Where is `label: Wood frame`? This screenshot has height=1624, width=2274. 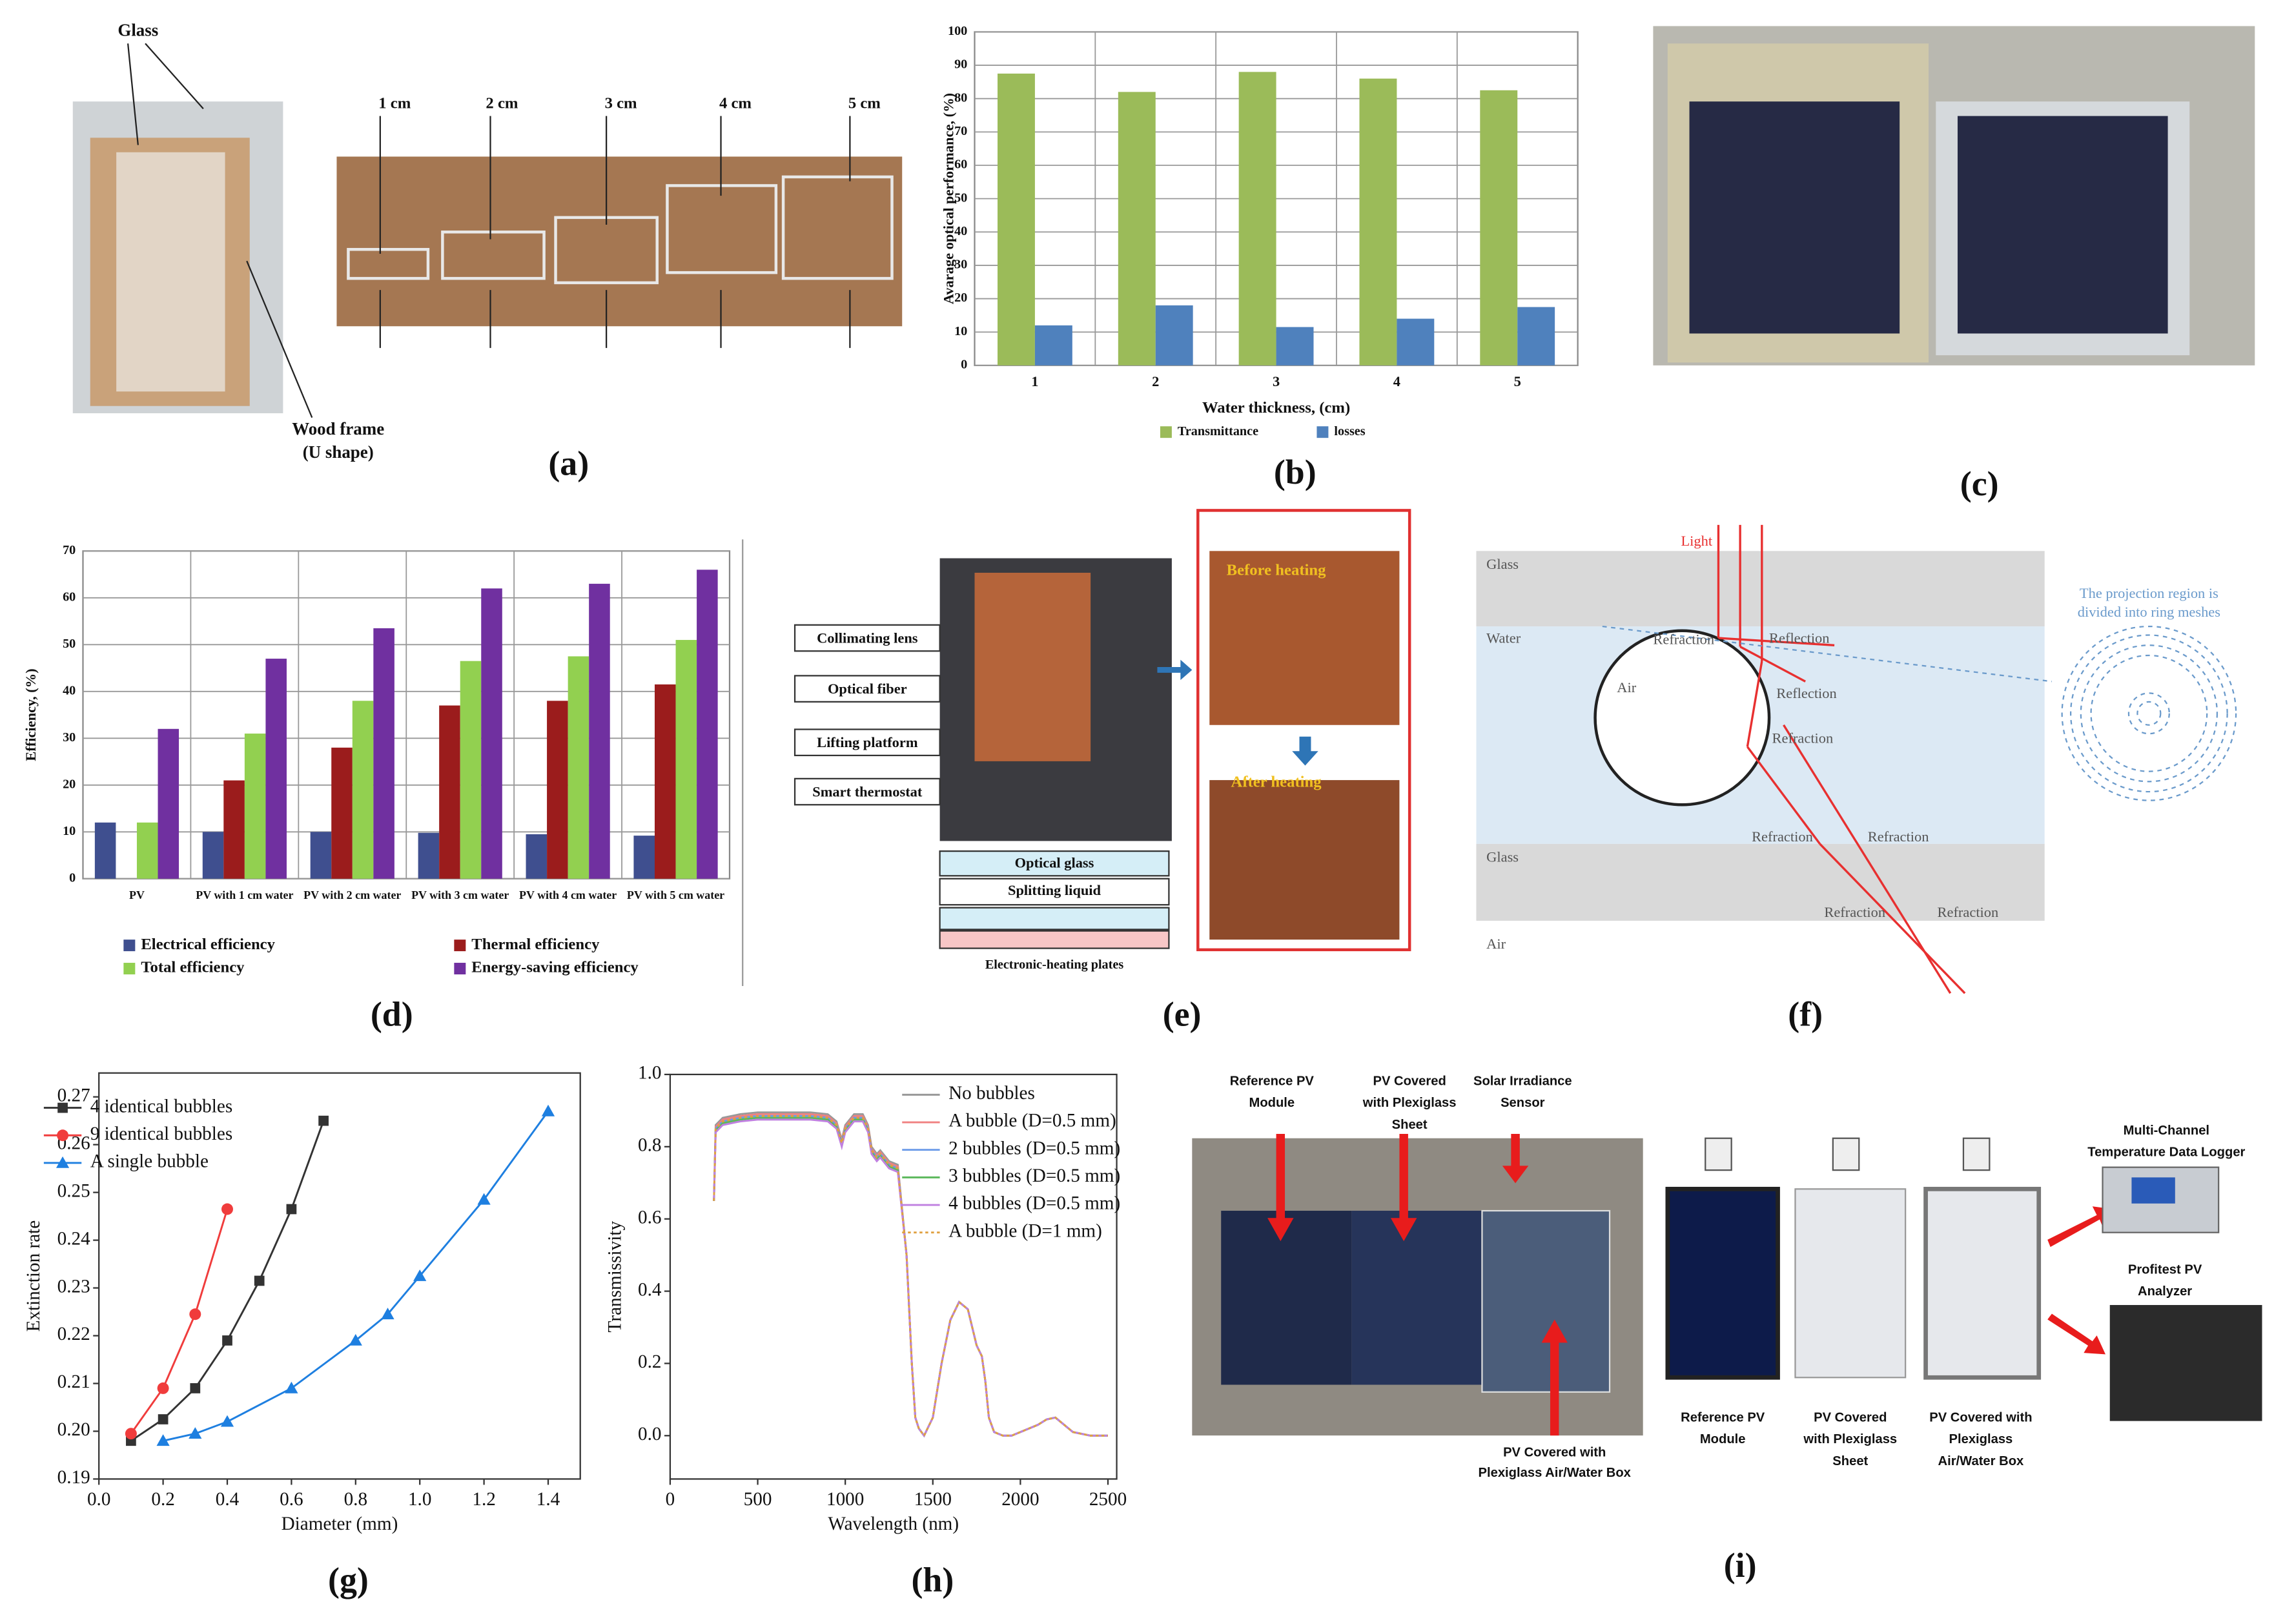
label: Wood frame is located at coordinates (338, 428).